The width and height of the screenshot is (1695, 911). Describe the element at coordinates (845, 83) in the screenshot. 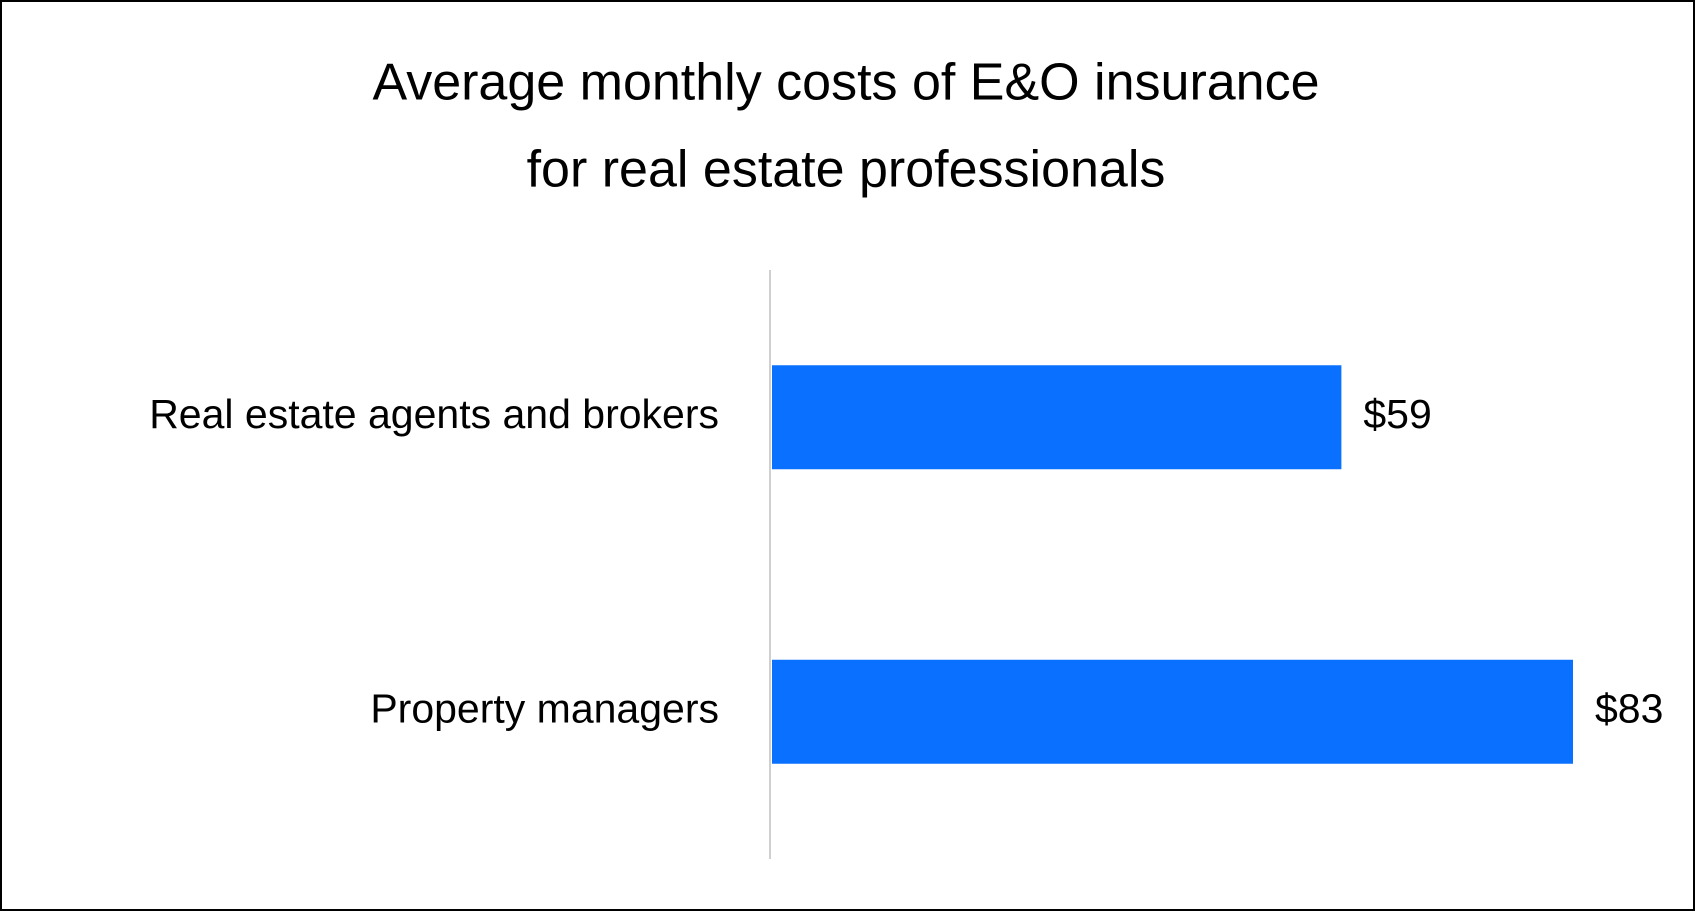

I see `chart-title: Average monthly costs of E&O insurance` at that location.